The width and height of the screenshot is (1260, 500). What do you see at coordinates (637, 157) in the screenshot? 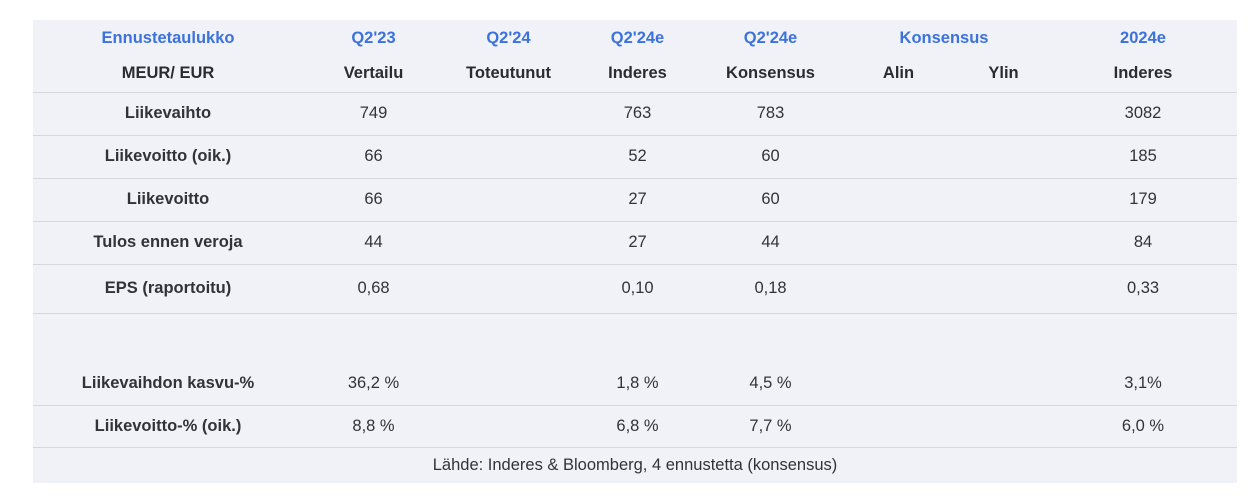
I see `cell-value: 52` at bounding box center [637, 157].